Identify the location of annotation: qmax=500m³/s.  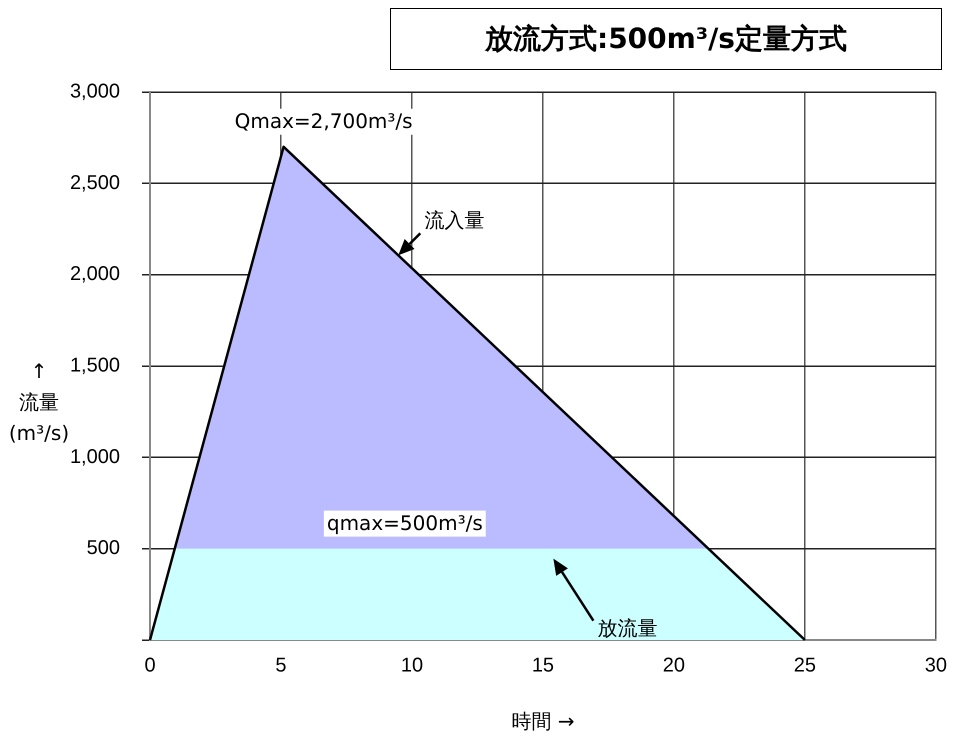
(404, 522).